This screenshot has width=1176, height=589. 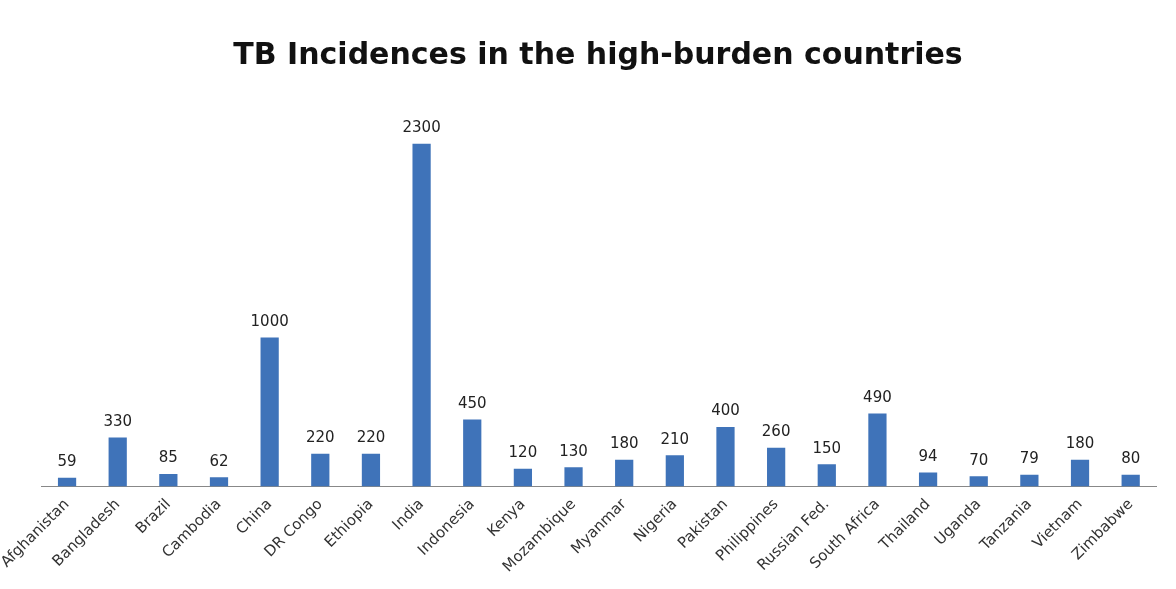 I want to click on data-label: 450, so click(x=472, y=402).